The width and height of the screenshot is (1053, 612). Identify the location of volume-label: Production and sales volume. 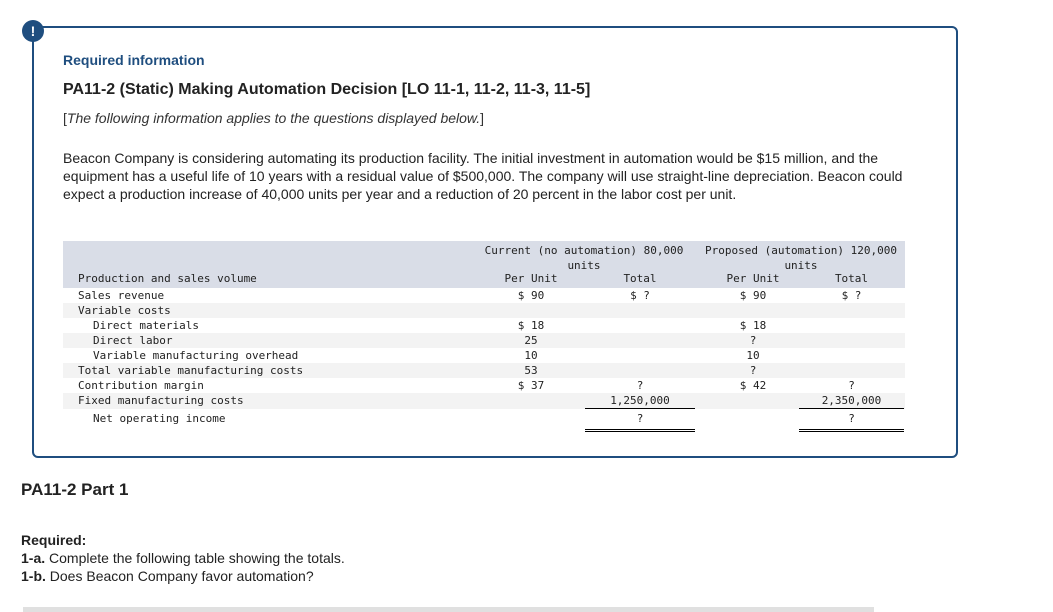
(167, 278).